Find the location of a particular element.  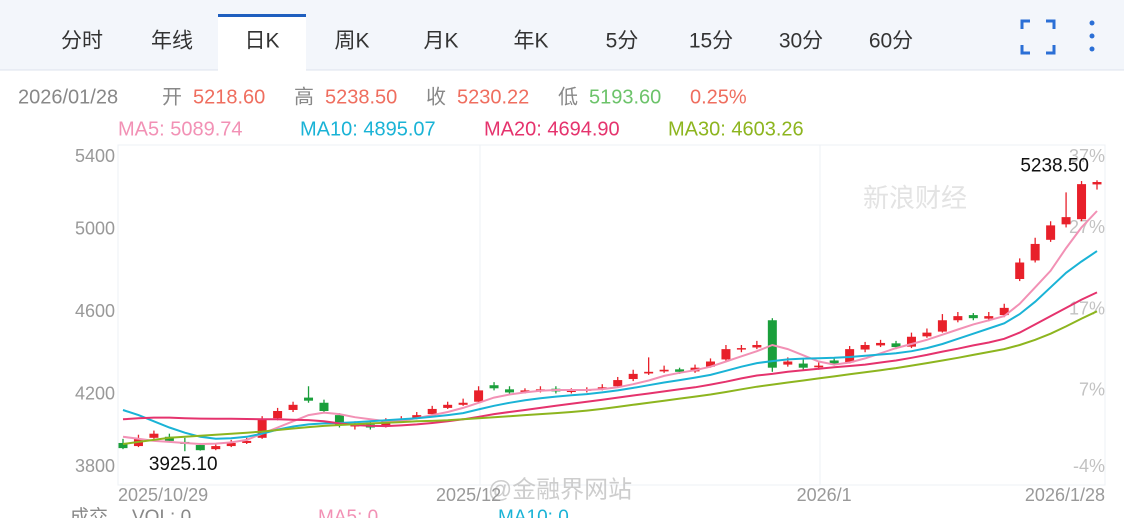

volume-label: VOL: 0 is located at coordinates (161, 512).